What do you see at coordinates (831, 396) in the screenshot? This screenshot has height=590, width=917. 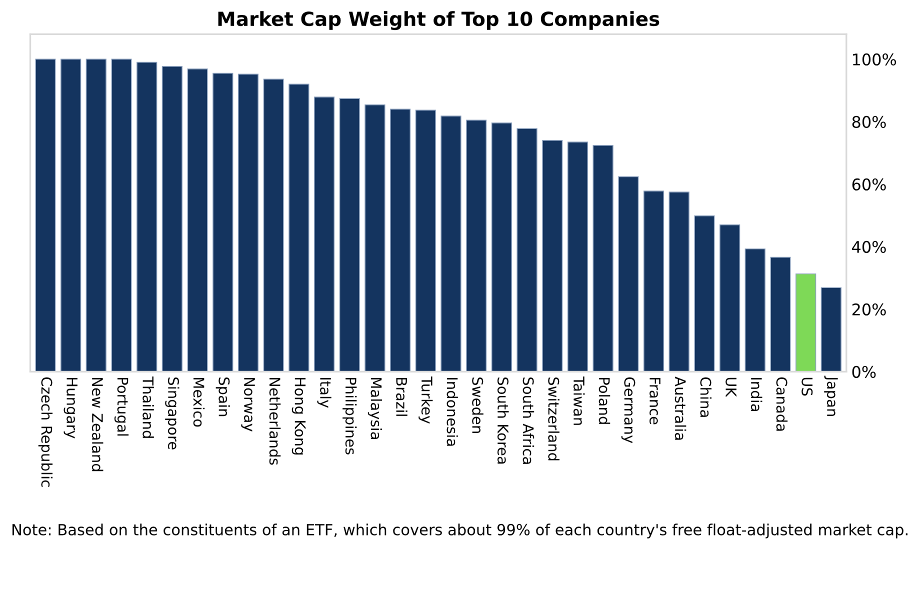 I see `x-tick-label: Japan` at bounding box center [831, 396].